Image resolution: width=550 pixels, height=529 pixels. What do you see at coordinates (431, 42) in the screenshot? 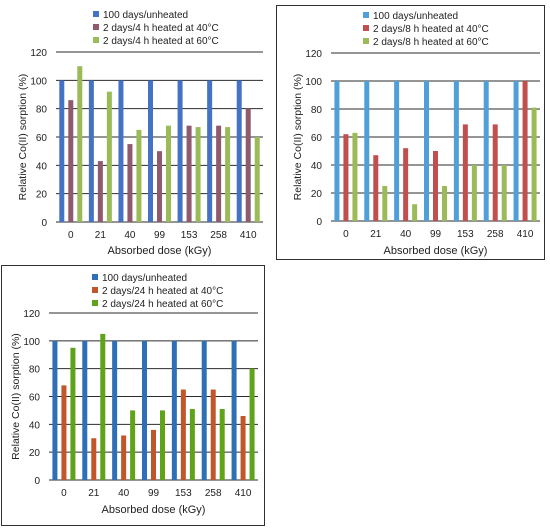
I see `legend-entry: 2 days/8 h heated at 60°C` at bounding box center [431, 42].